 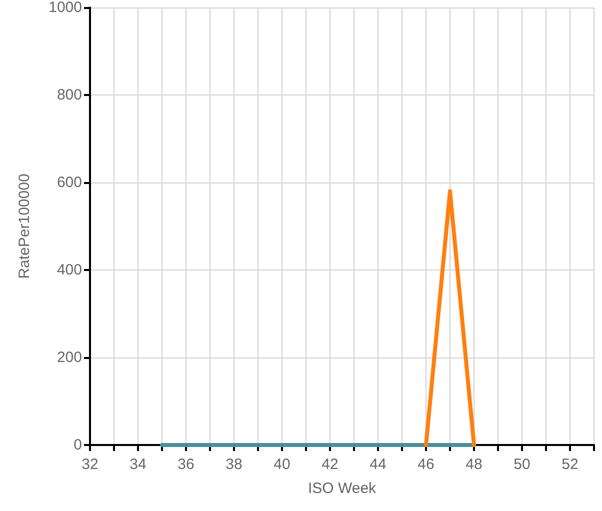 I want to click on x-tick-label: 42, so click(x=330, y=464).